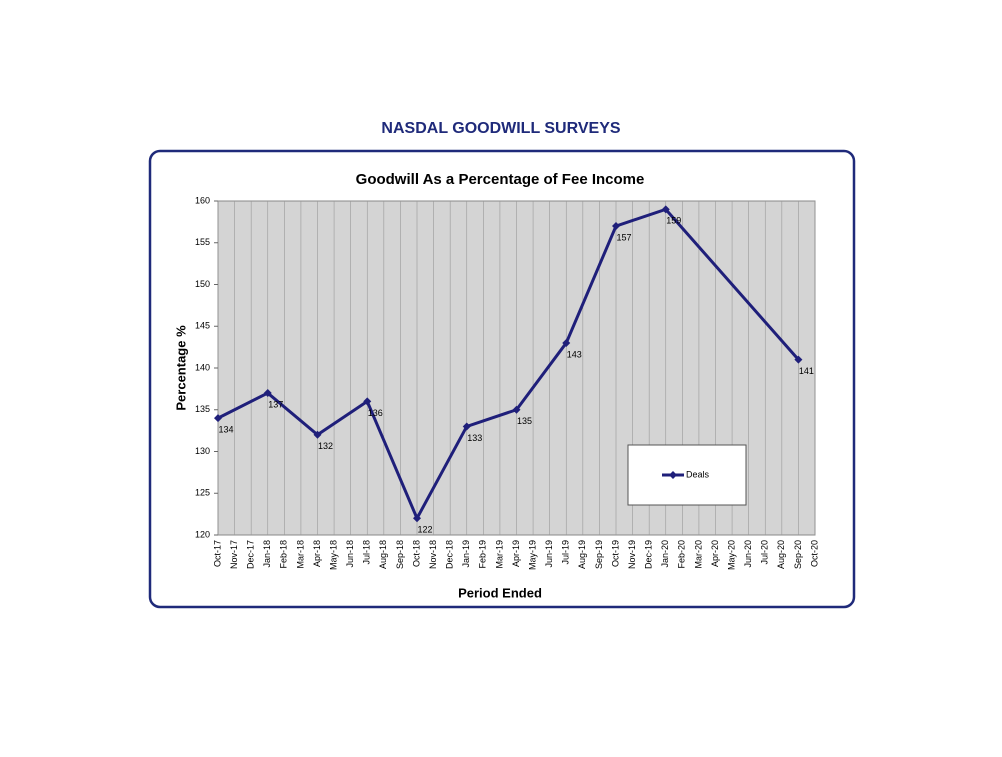 This screenshot has height=757, width=1002. What do you see at coordinates (665, 554) in the screenshot?
I see `x-tick-label: Jan-20` at bounding box center [665, 554].